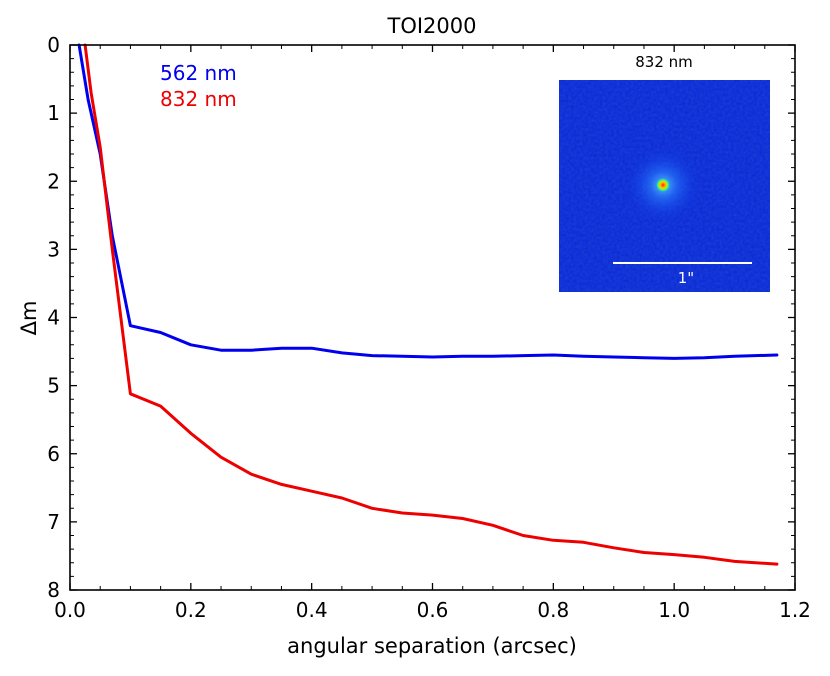  Describe the element at coordinates (663, 185) in the screenshot. I see `psf-core` at that location.